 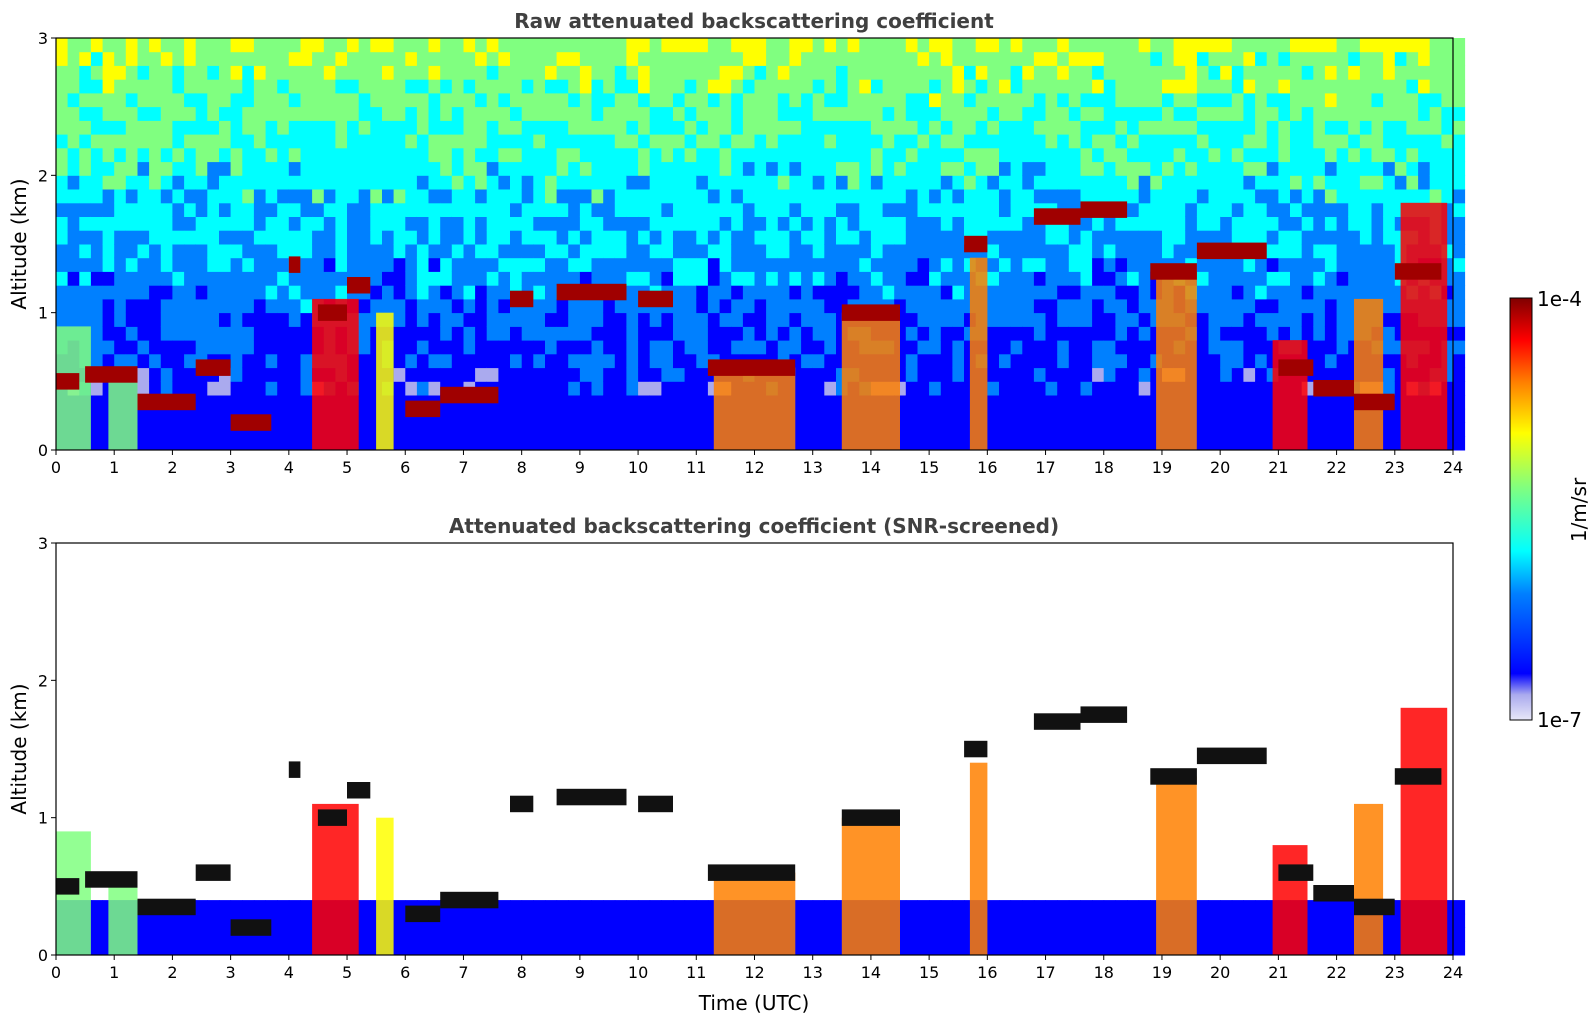 I want to click on x-tick-label: 21, so click(x=1278, y=972).